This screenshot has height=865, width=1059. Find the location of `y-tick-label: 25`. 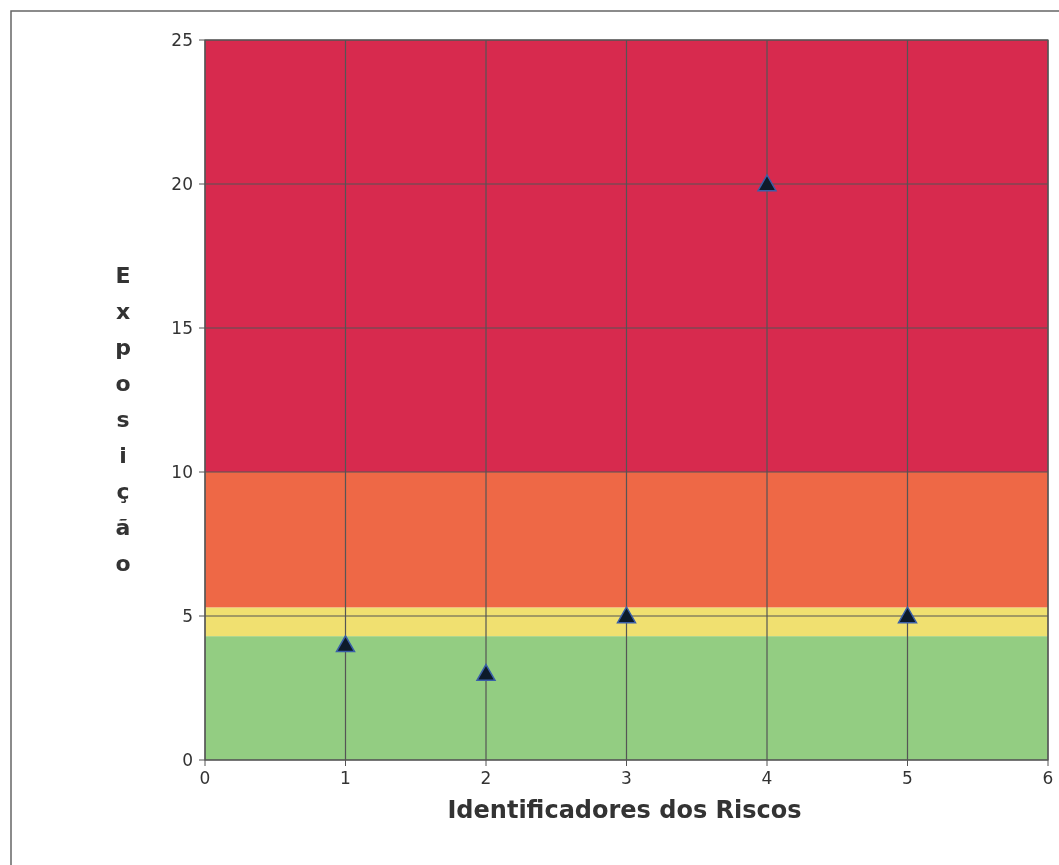

y-tick-label: 25 is located at coordinates (182, 40).